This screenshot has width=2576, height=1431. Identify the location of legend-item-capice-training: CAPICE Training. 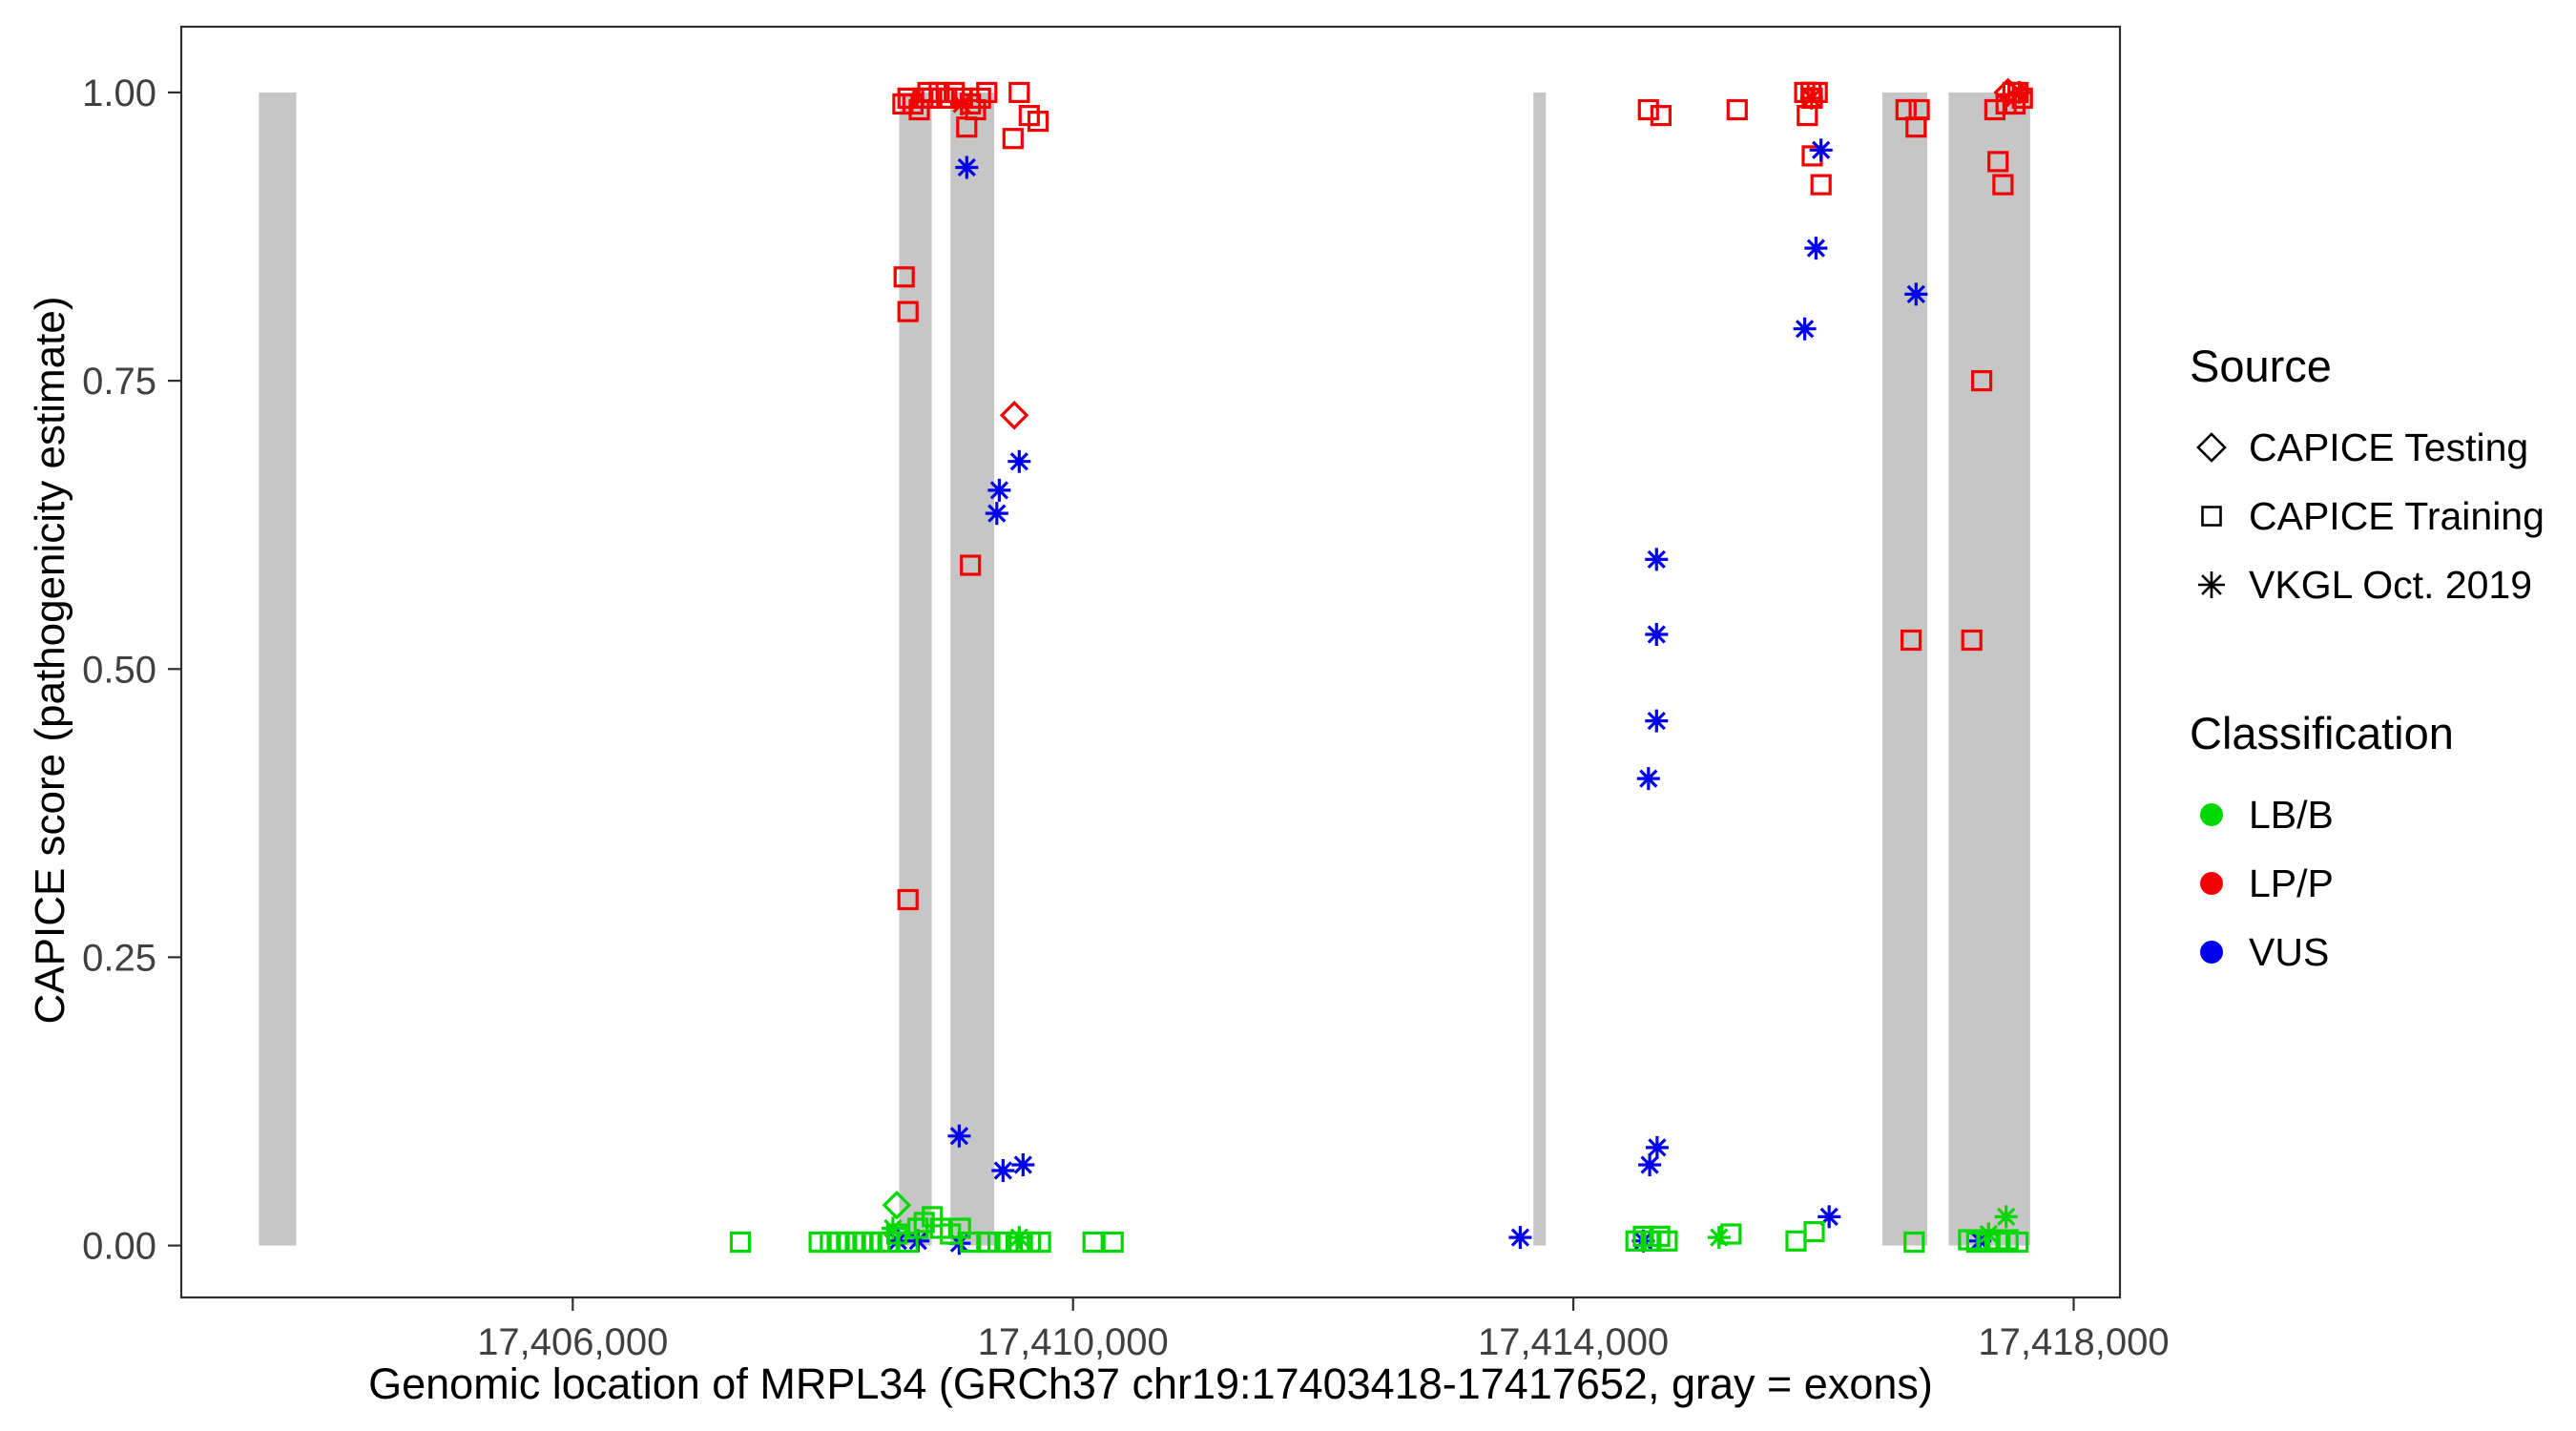
(2367, 516).